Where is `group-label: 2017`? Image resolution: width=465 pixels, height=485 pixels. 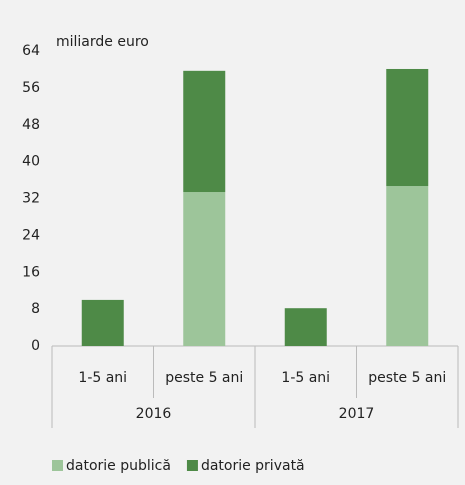 group-label: 2017 is located at coordinates (357, 414).